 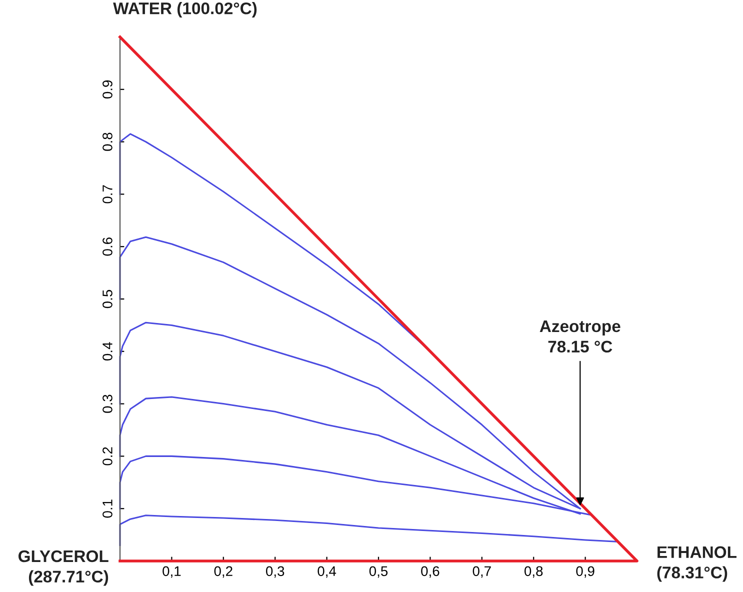 I want to click on y-tick-label: 0.5, so click(x=107, y=299).